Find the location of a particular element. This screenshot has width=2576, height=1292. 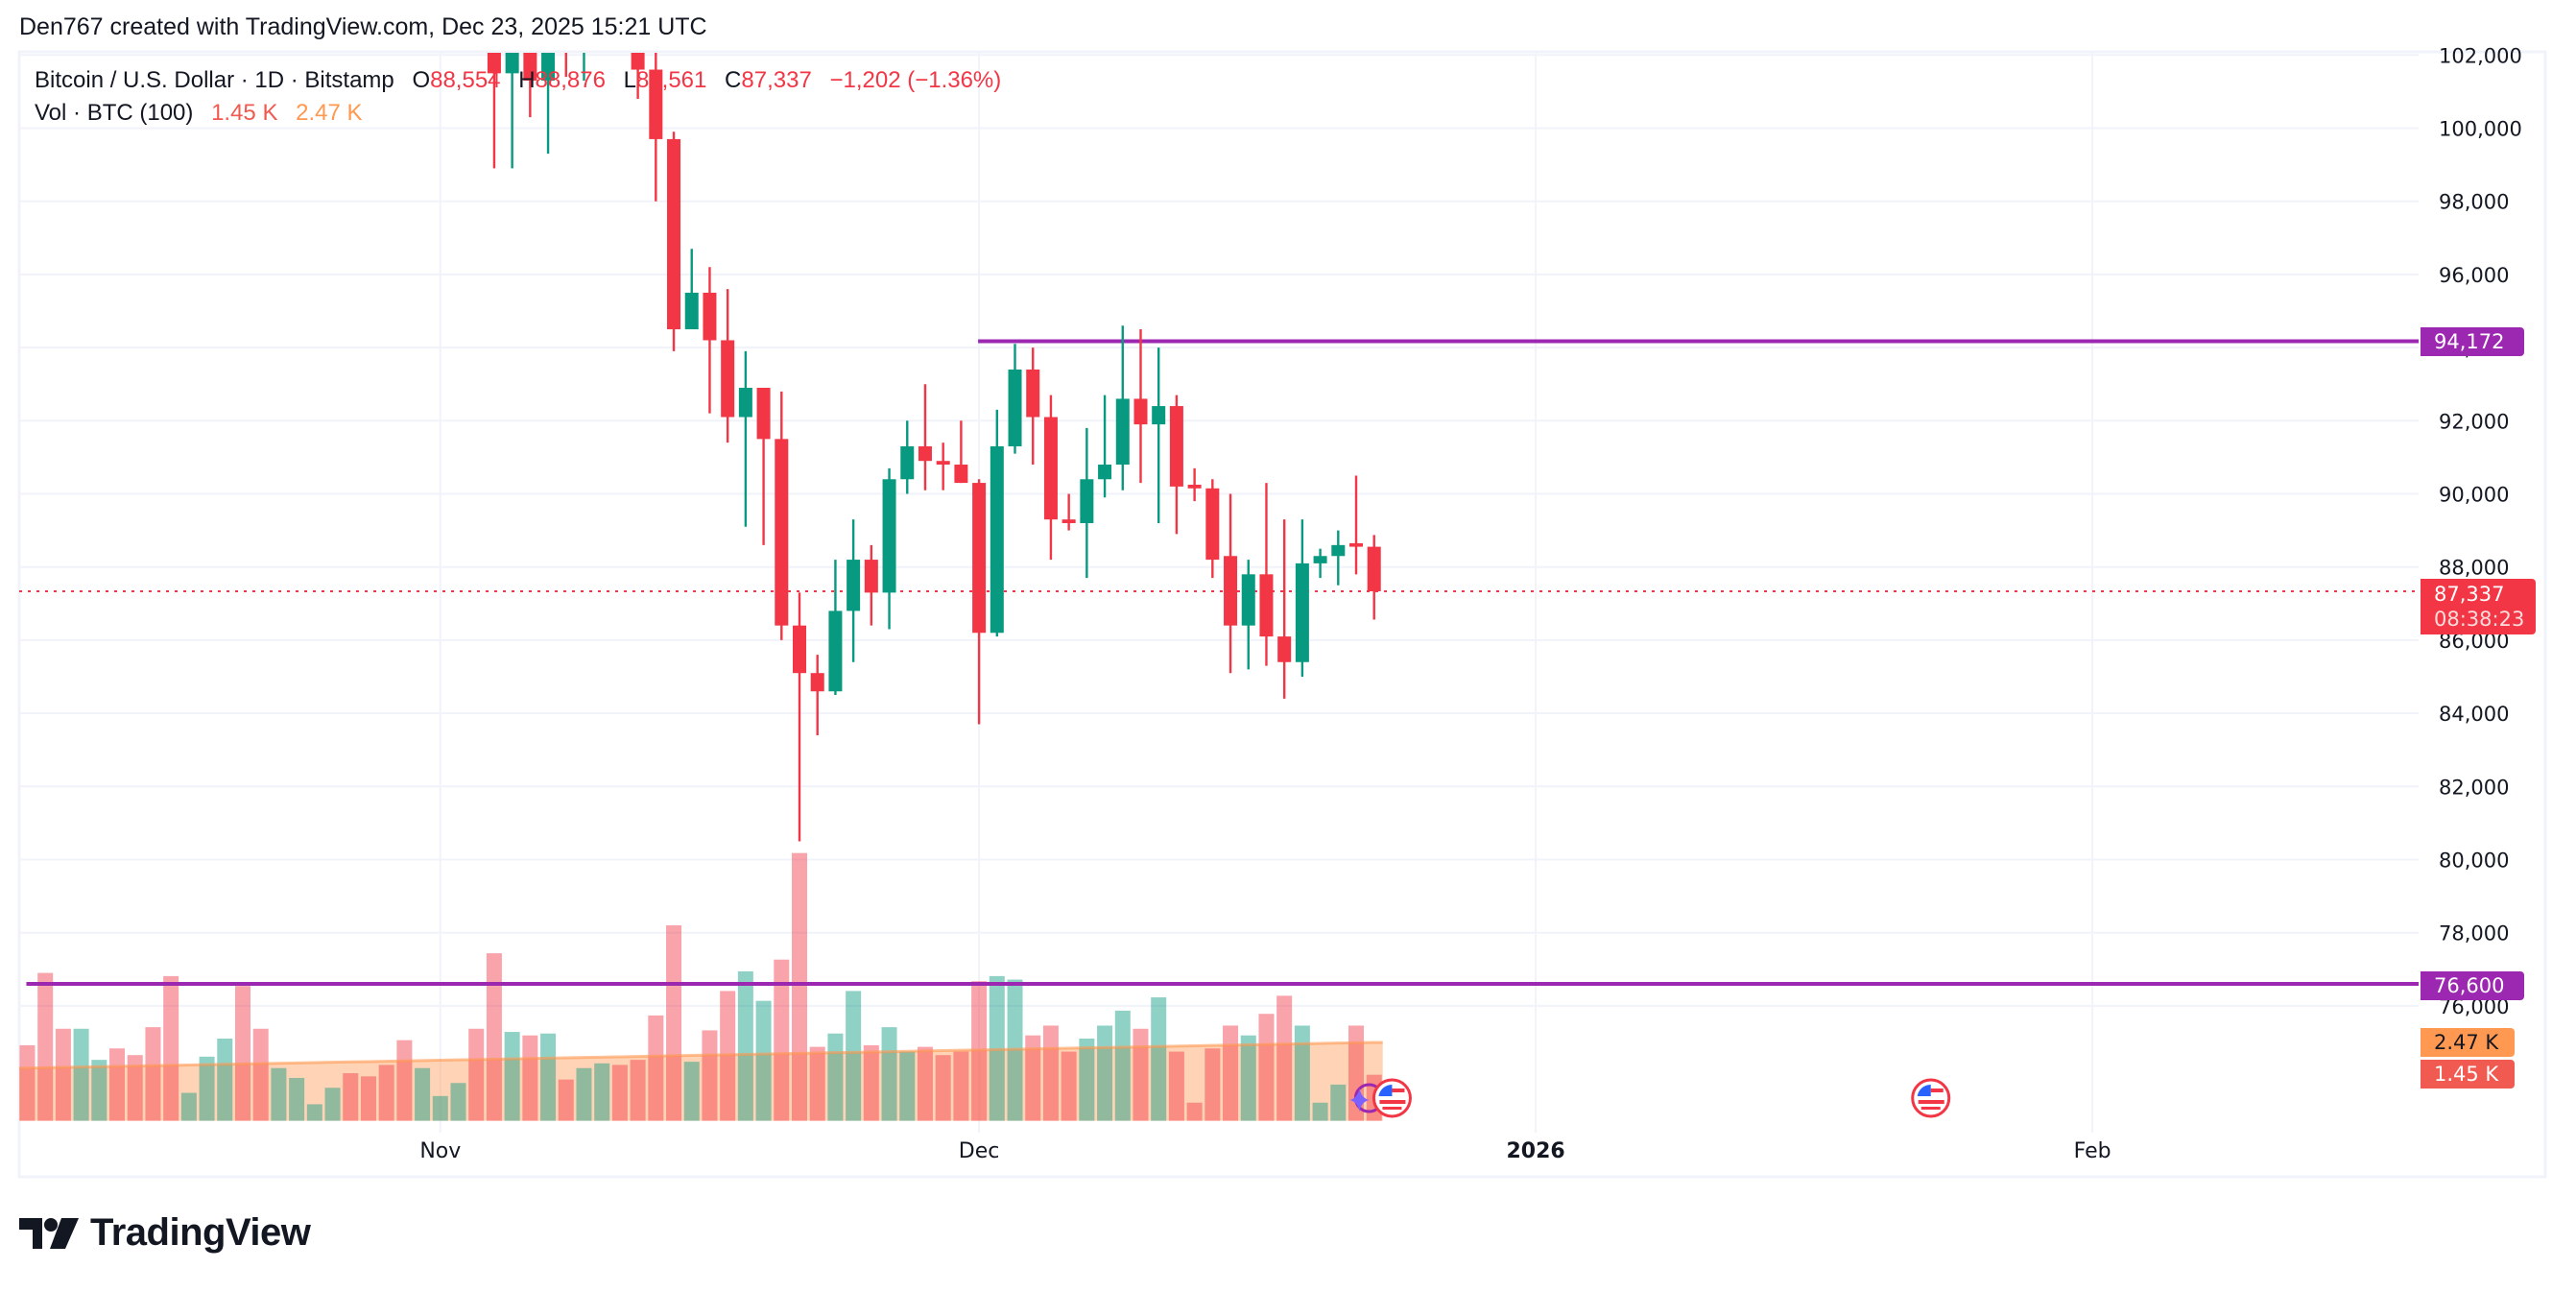

price-tick-label: 96,000 is located at coordinates (2474, 275).